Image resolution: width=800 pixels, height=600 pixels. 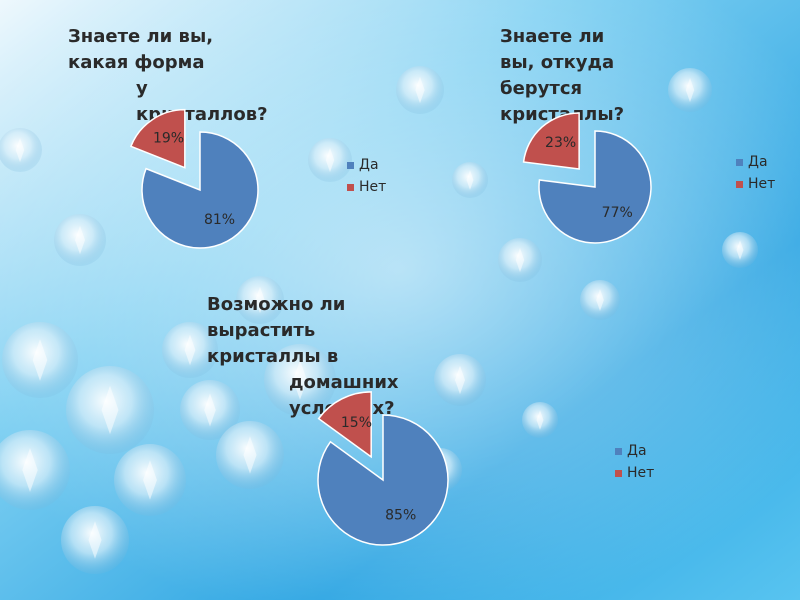 What do you see at coordinates (557, 49) in the screenshot?
I see `chart-title-line-1: Знаете ли вы, откуда` at bounding box center [557, 49].